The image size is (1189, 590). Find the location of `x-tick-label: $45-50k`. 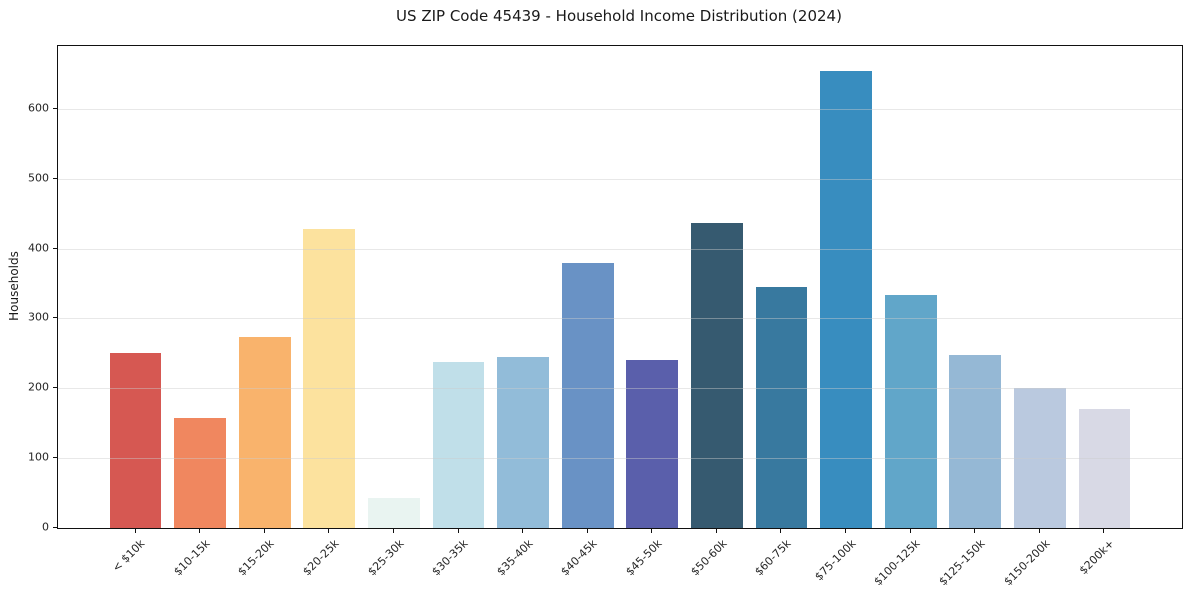

x-tick-label: $45-50k is located at coordinates (644, 558).